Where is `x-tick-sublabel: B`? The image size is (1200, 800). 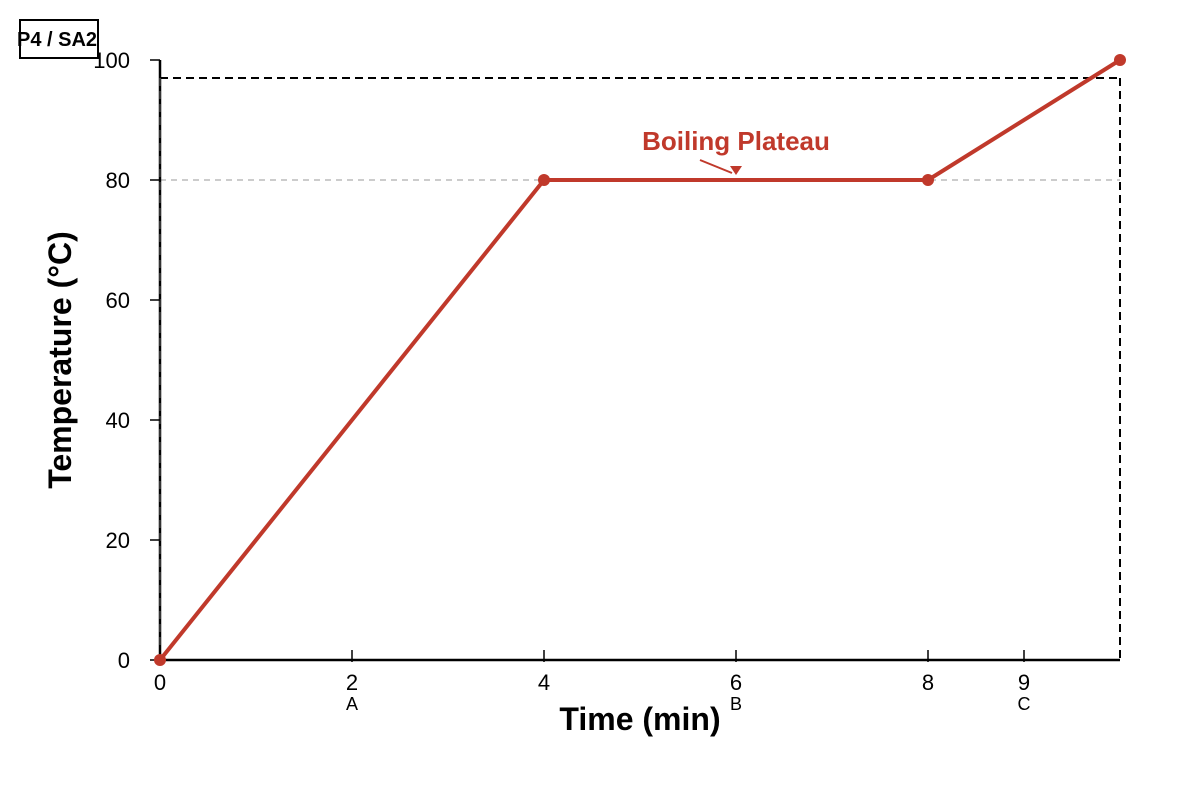 x-tick-sublabel: B is located at coordinates (736, 704).